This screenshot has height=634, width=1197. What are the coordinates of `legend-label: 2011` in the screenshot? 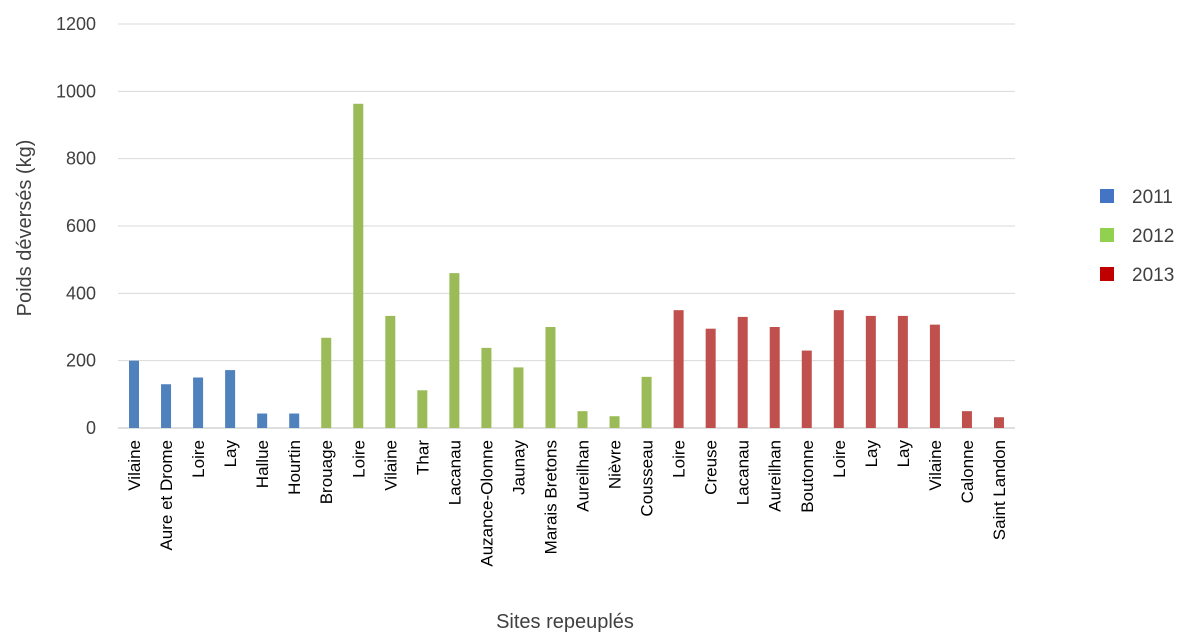 It's located at (1152, 197).